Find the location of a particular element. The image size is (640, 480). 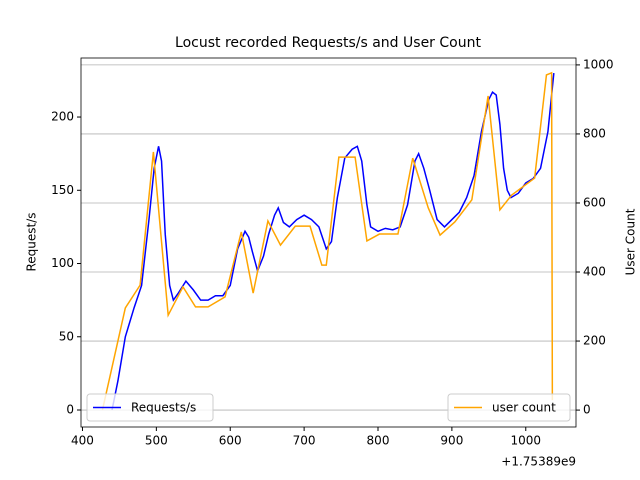

y-tick-label: 150 is located at coordinates (62, 190).